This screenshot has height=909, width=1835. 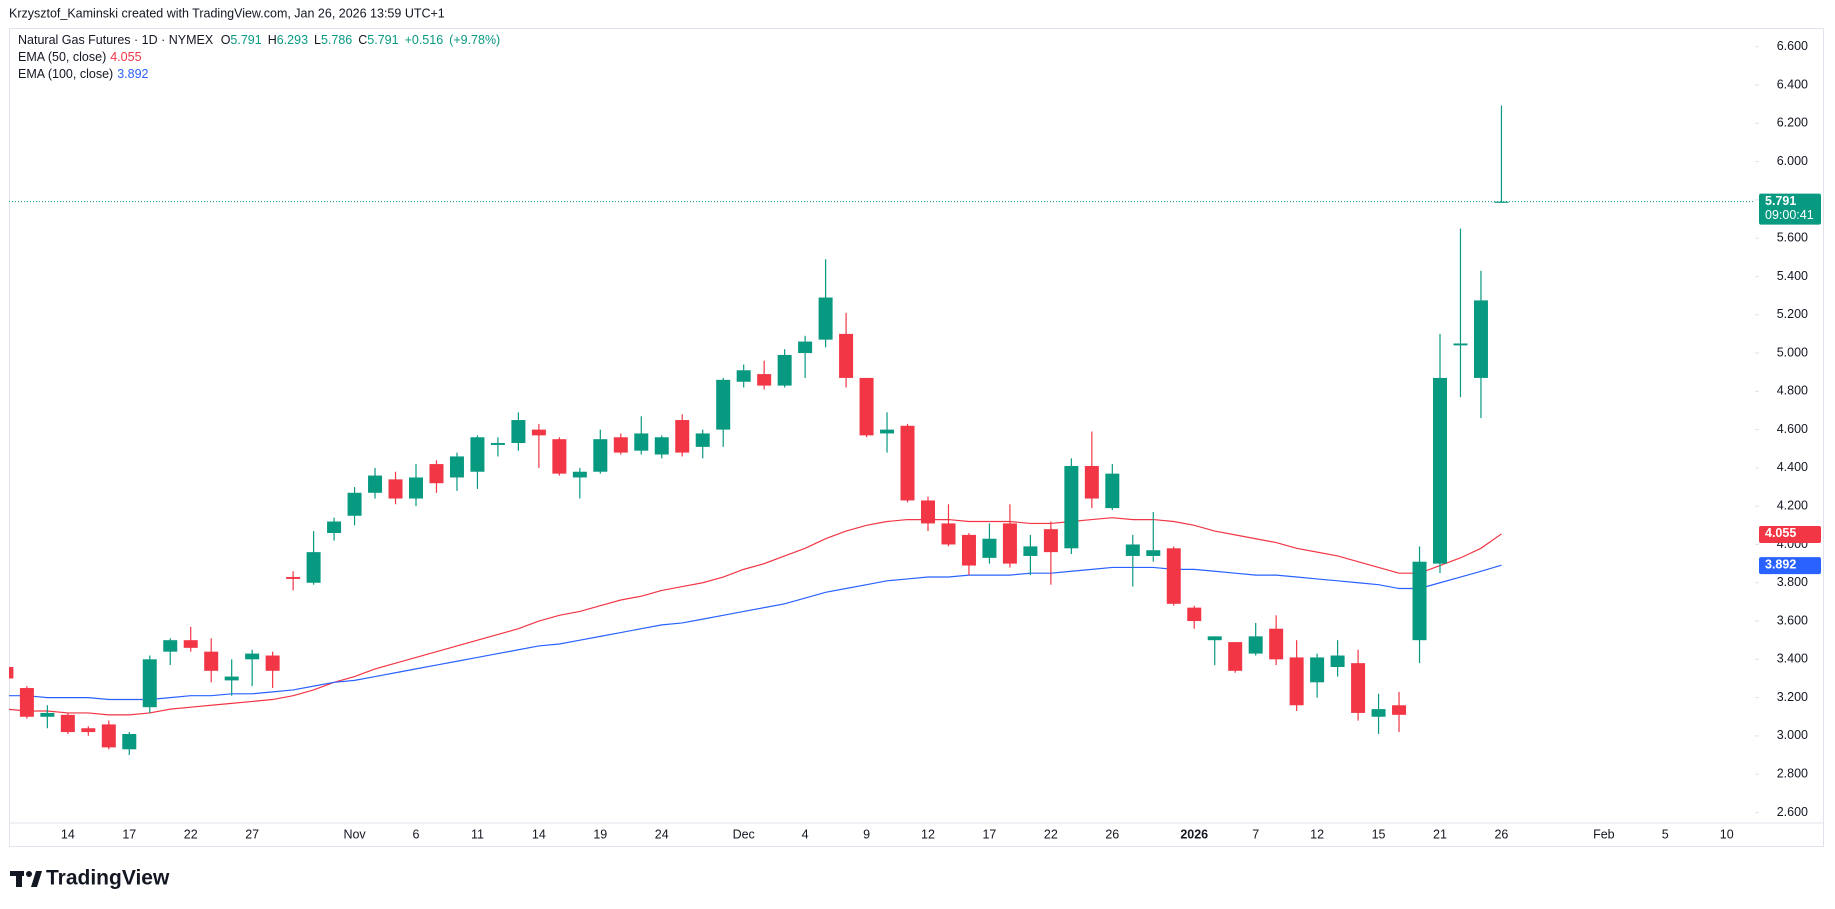 I want to click on x-tick-label: Dec, so click(x=744, y=834).